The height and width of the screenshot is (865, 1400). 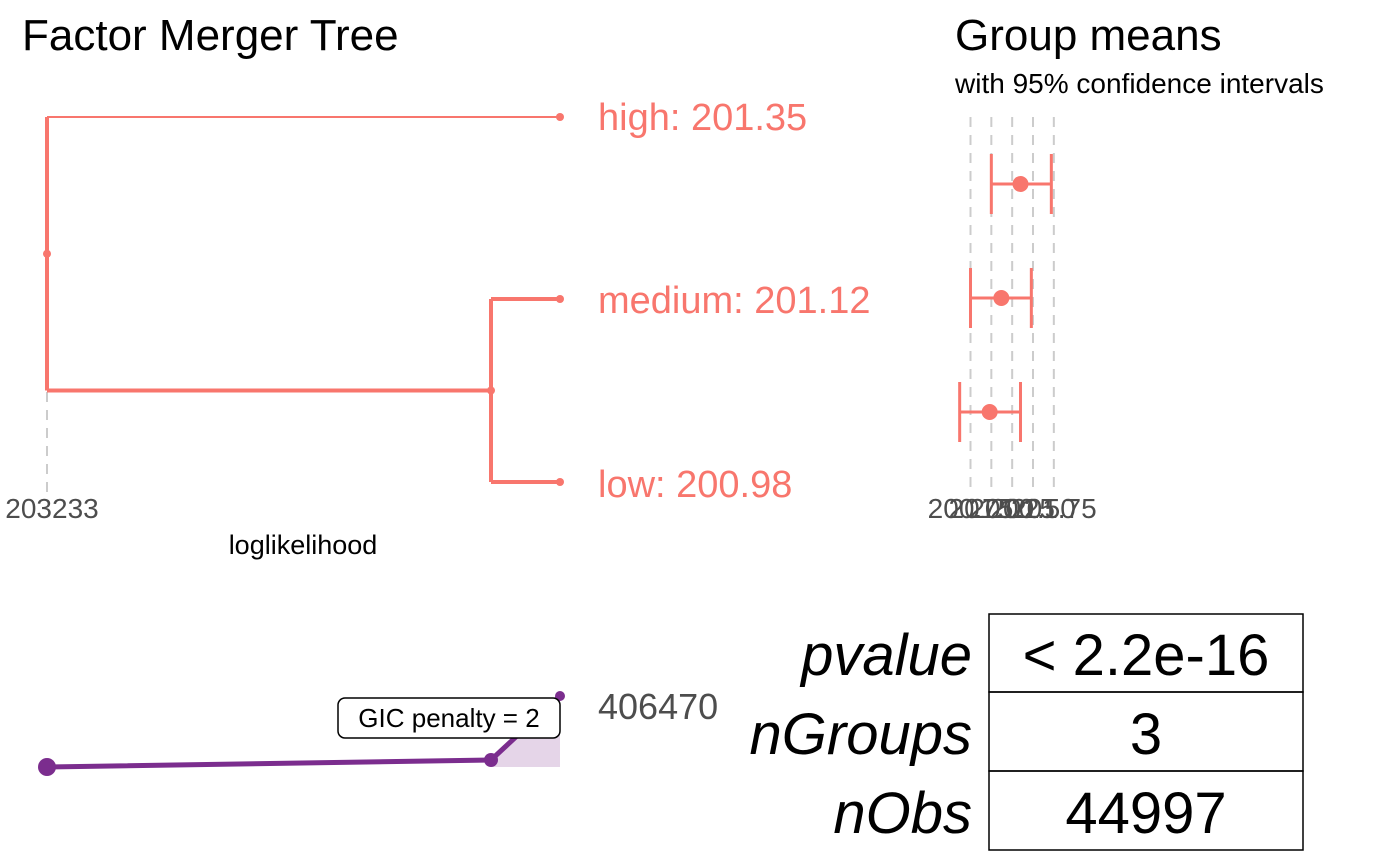 What do you see at coordinates (1012, 508) in the screenshot?
I see `group-means-x-tick: 201.25` at bounding box center [1012, 508].